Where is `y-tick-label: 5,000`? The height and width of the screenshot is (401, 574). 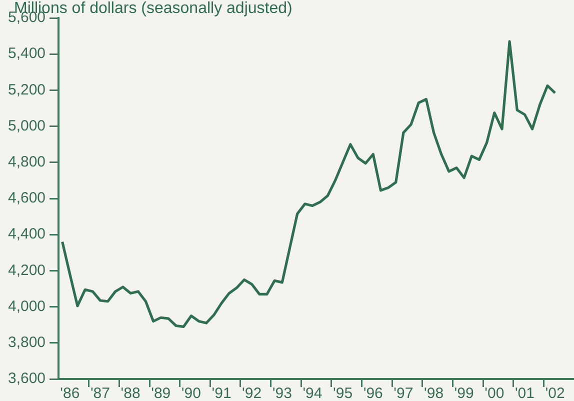
y-tick-label: 5,000 is located at coordinates (27, 125).